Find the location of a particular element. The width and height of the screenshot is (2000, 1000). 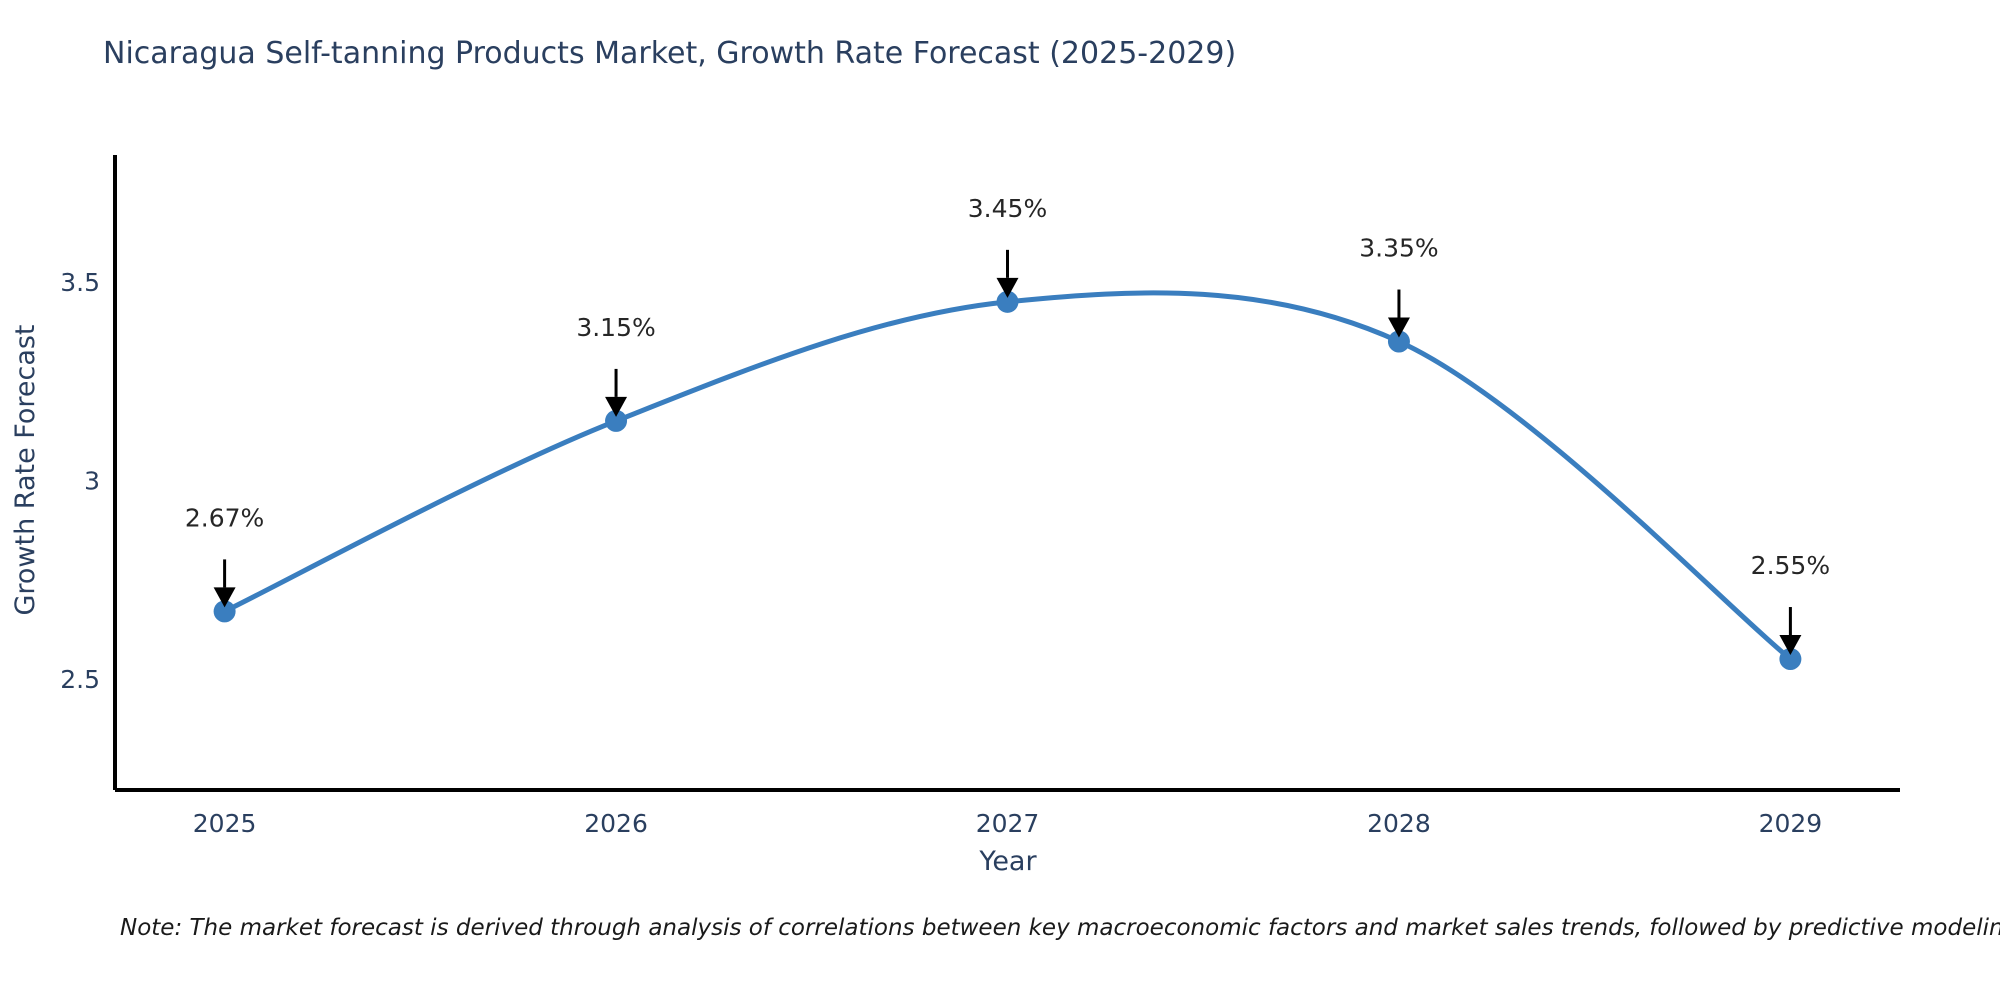

data-point-label: 2.67% is located at coordinates (224, 517).